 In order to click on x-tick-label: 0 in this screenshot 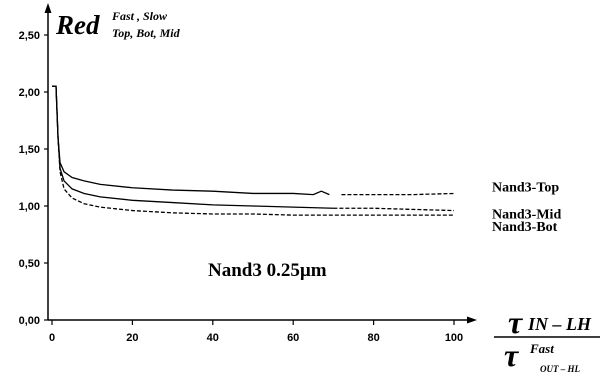, I will do `click(52, 338)`.